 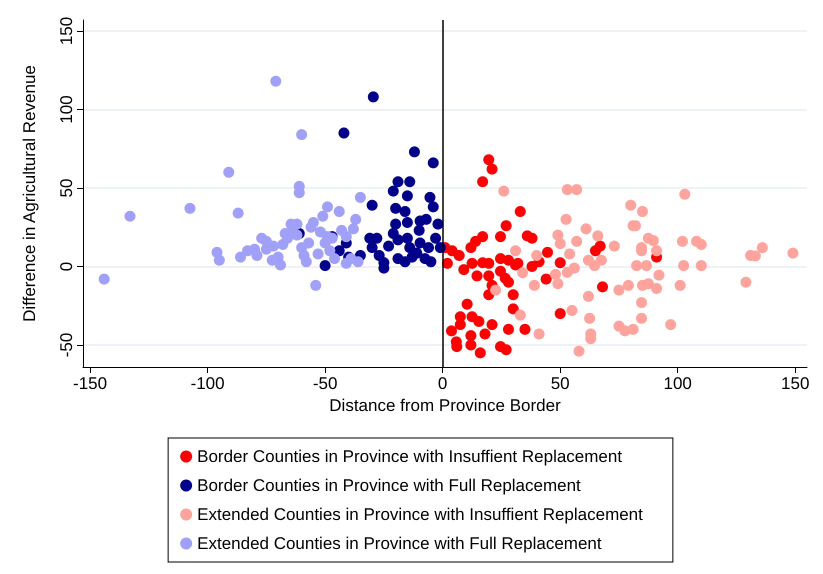 What do you see at coordinates (66, 109) in the screenshot?
I see `y-tick-label: 100` at bounding box center [66, 109].